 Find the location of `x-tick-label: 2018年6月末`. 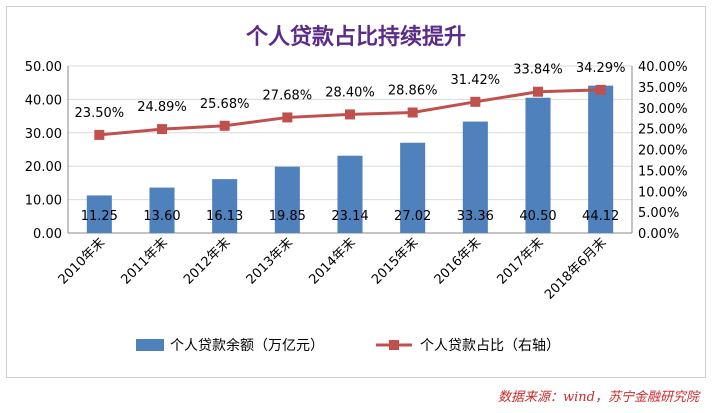

x-tick-label: 2018年6月末 is located at coordinates (575, 268).